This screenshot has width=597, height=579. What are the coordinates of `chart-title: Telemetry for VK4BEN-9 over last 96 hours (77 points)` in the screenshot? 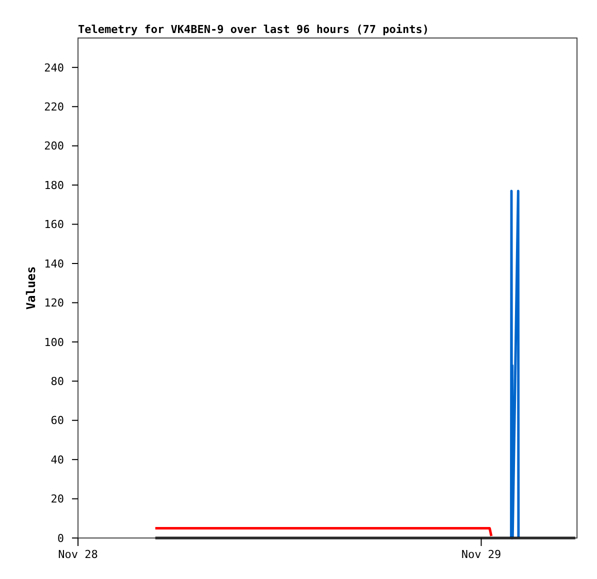 It's located at (253, 29).